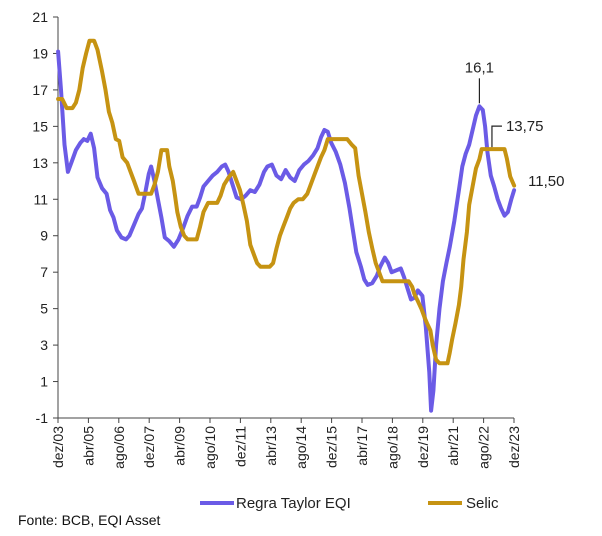 The image size is (602, 536). Describe the element at coordinates (301, 447) in the screenshot. I see `x-tick-label: ago/14` at that location.